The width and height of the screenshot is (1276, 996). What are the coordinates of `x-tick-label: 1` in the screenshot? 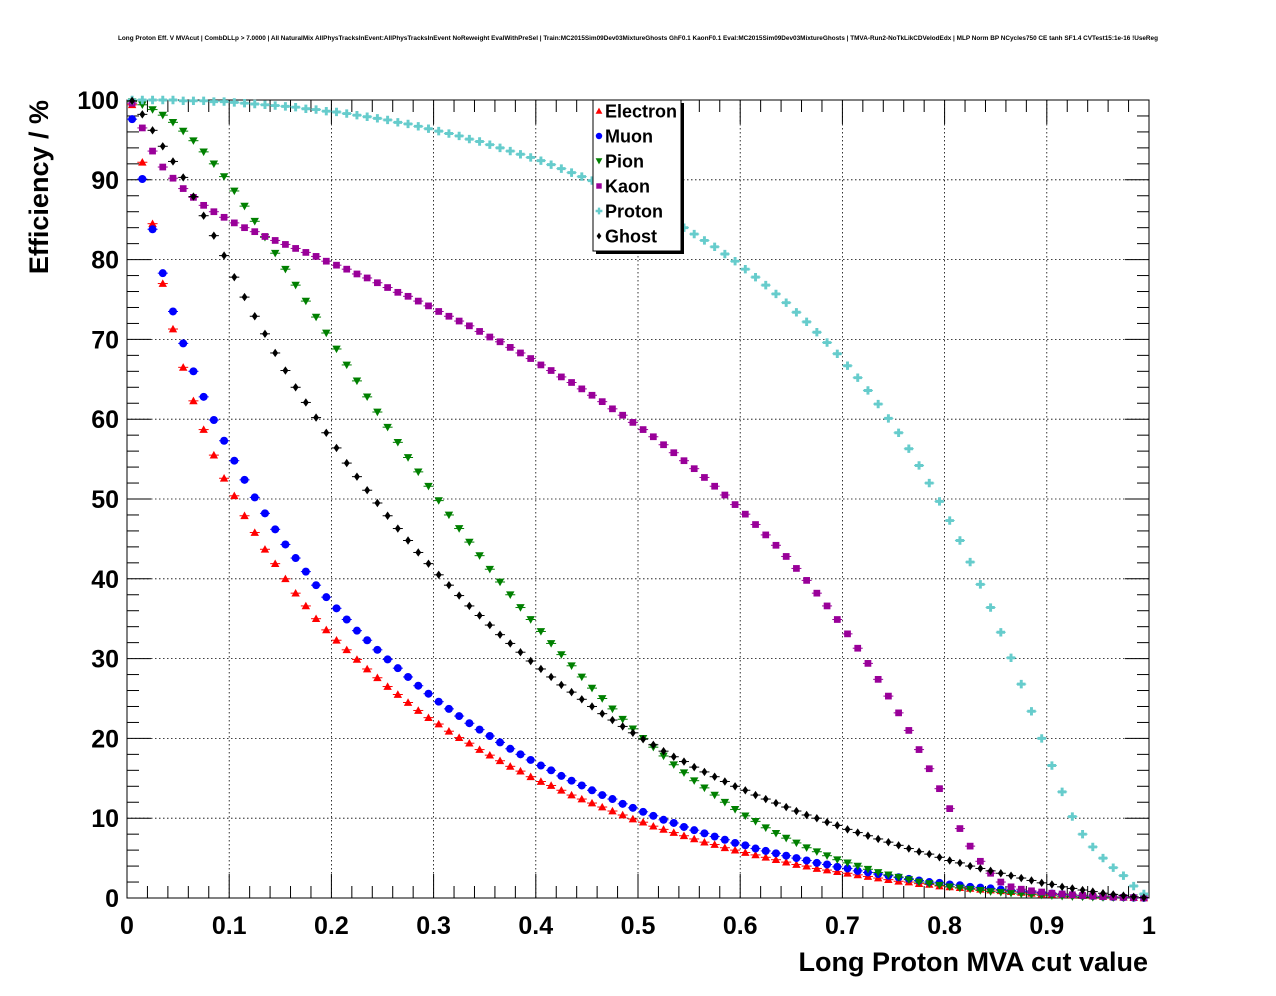 It's located at (1149, 926).